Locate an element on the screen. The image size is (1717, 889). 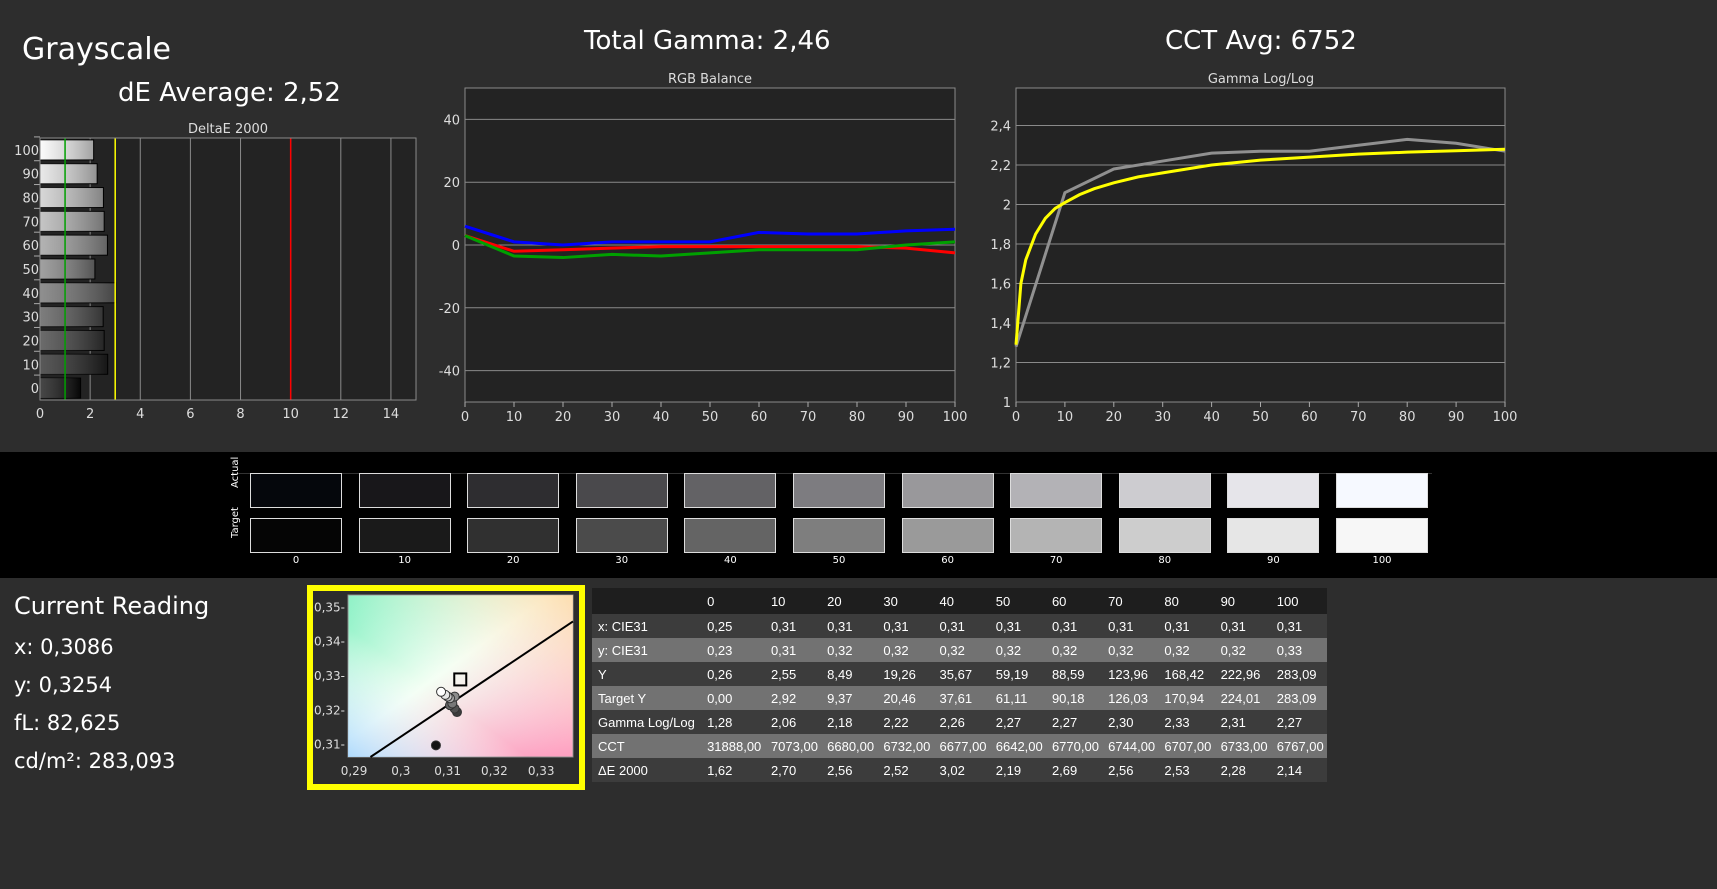
table-cell: 0,25 is located at coordinates (733, 626).